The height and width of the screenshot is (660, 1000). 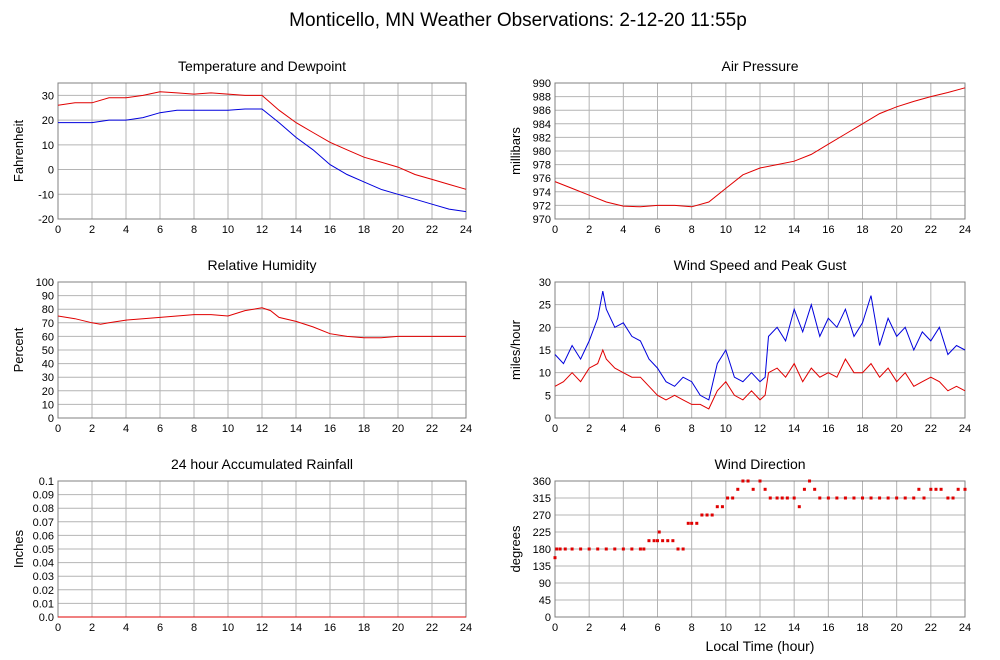 What do you see at coordinates (262, 464) in the screenshot?
I see `chart-title: 24 hour Accumulated Rainfall` at bounding box center [262, 464].